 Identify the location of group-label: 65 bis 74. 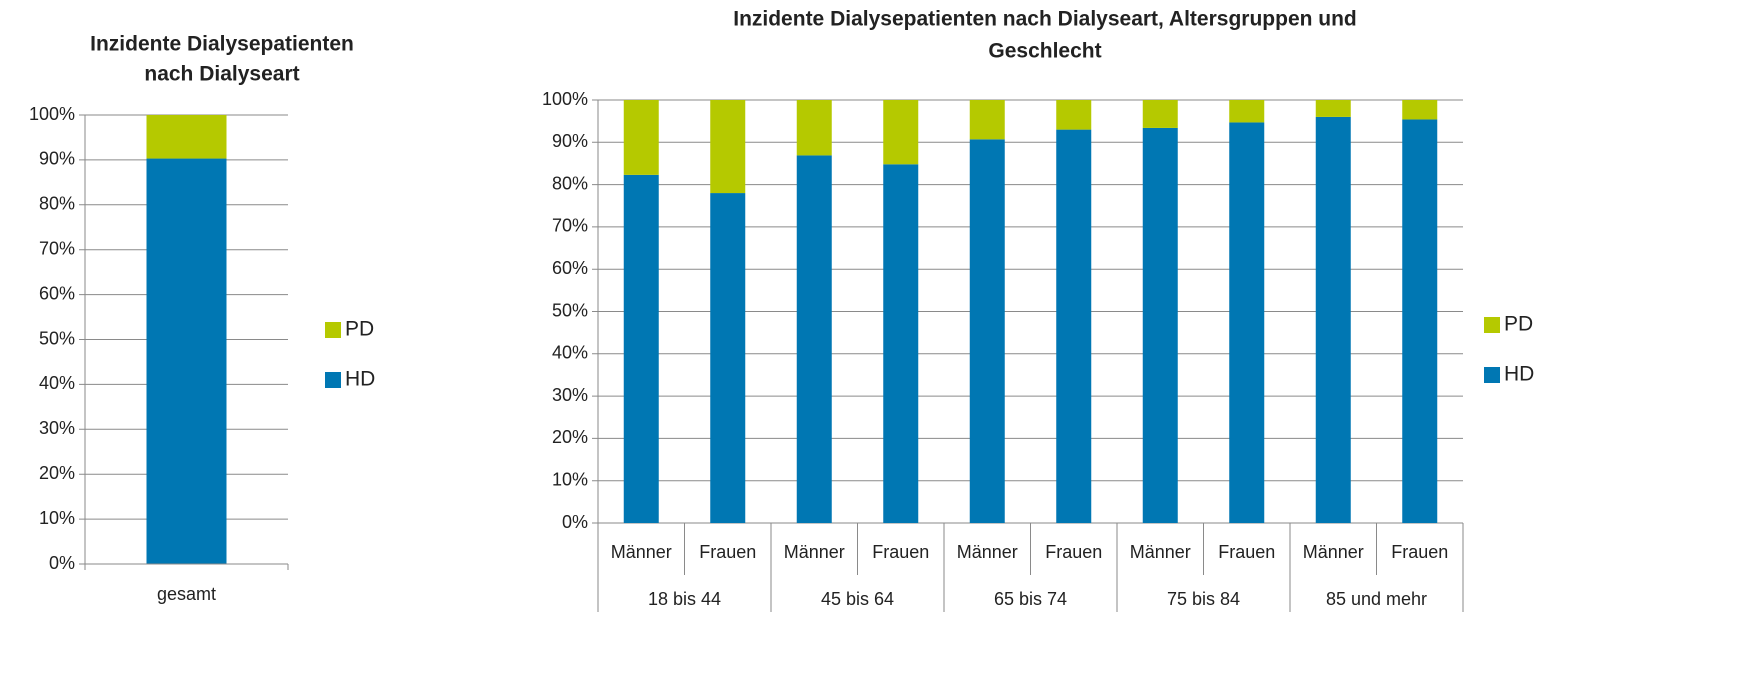
(1030, 599).